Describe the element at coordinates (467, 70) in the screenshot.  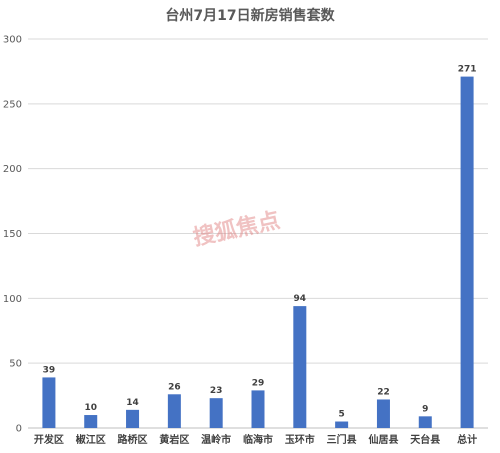
I see `data-label: 271` at that location.